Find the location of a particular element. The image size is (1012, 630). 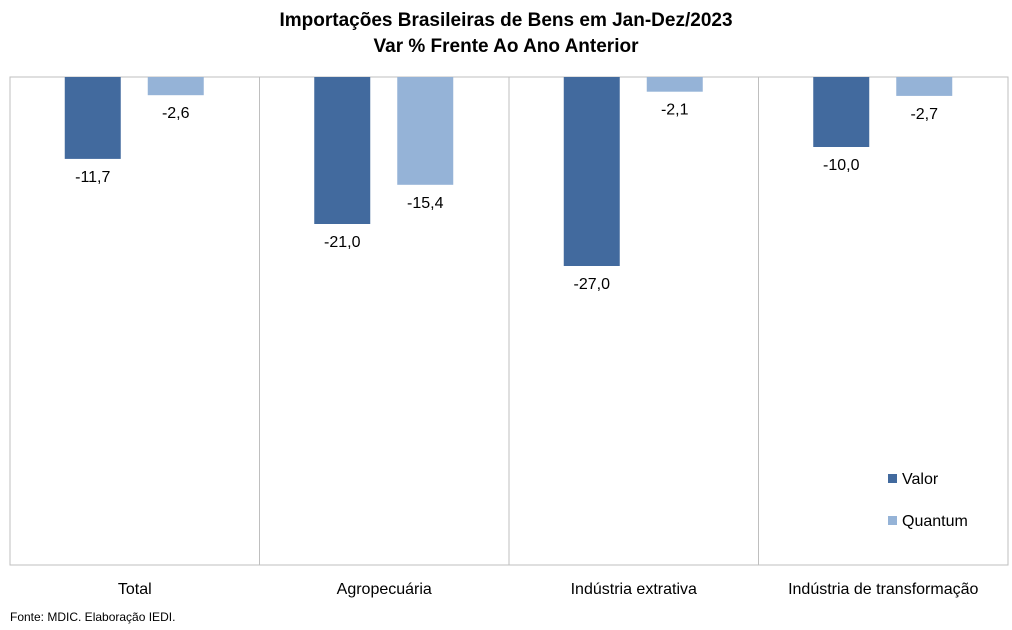

legend-label-valor: Valor is located at coordinates (920, 479).